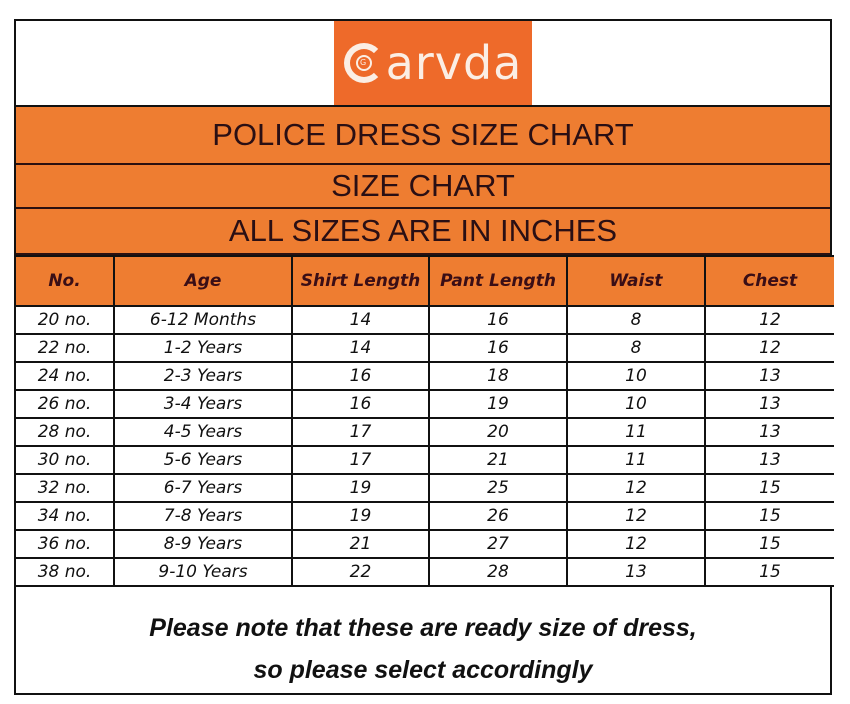  I want to click on cell-age: 4-5 Years, so click(203, 432).